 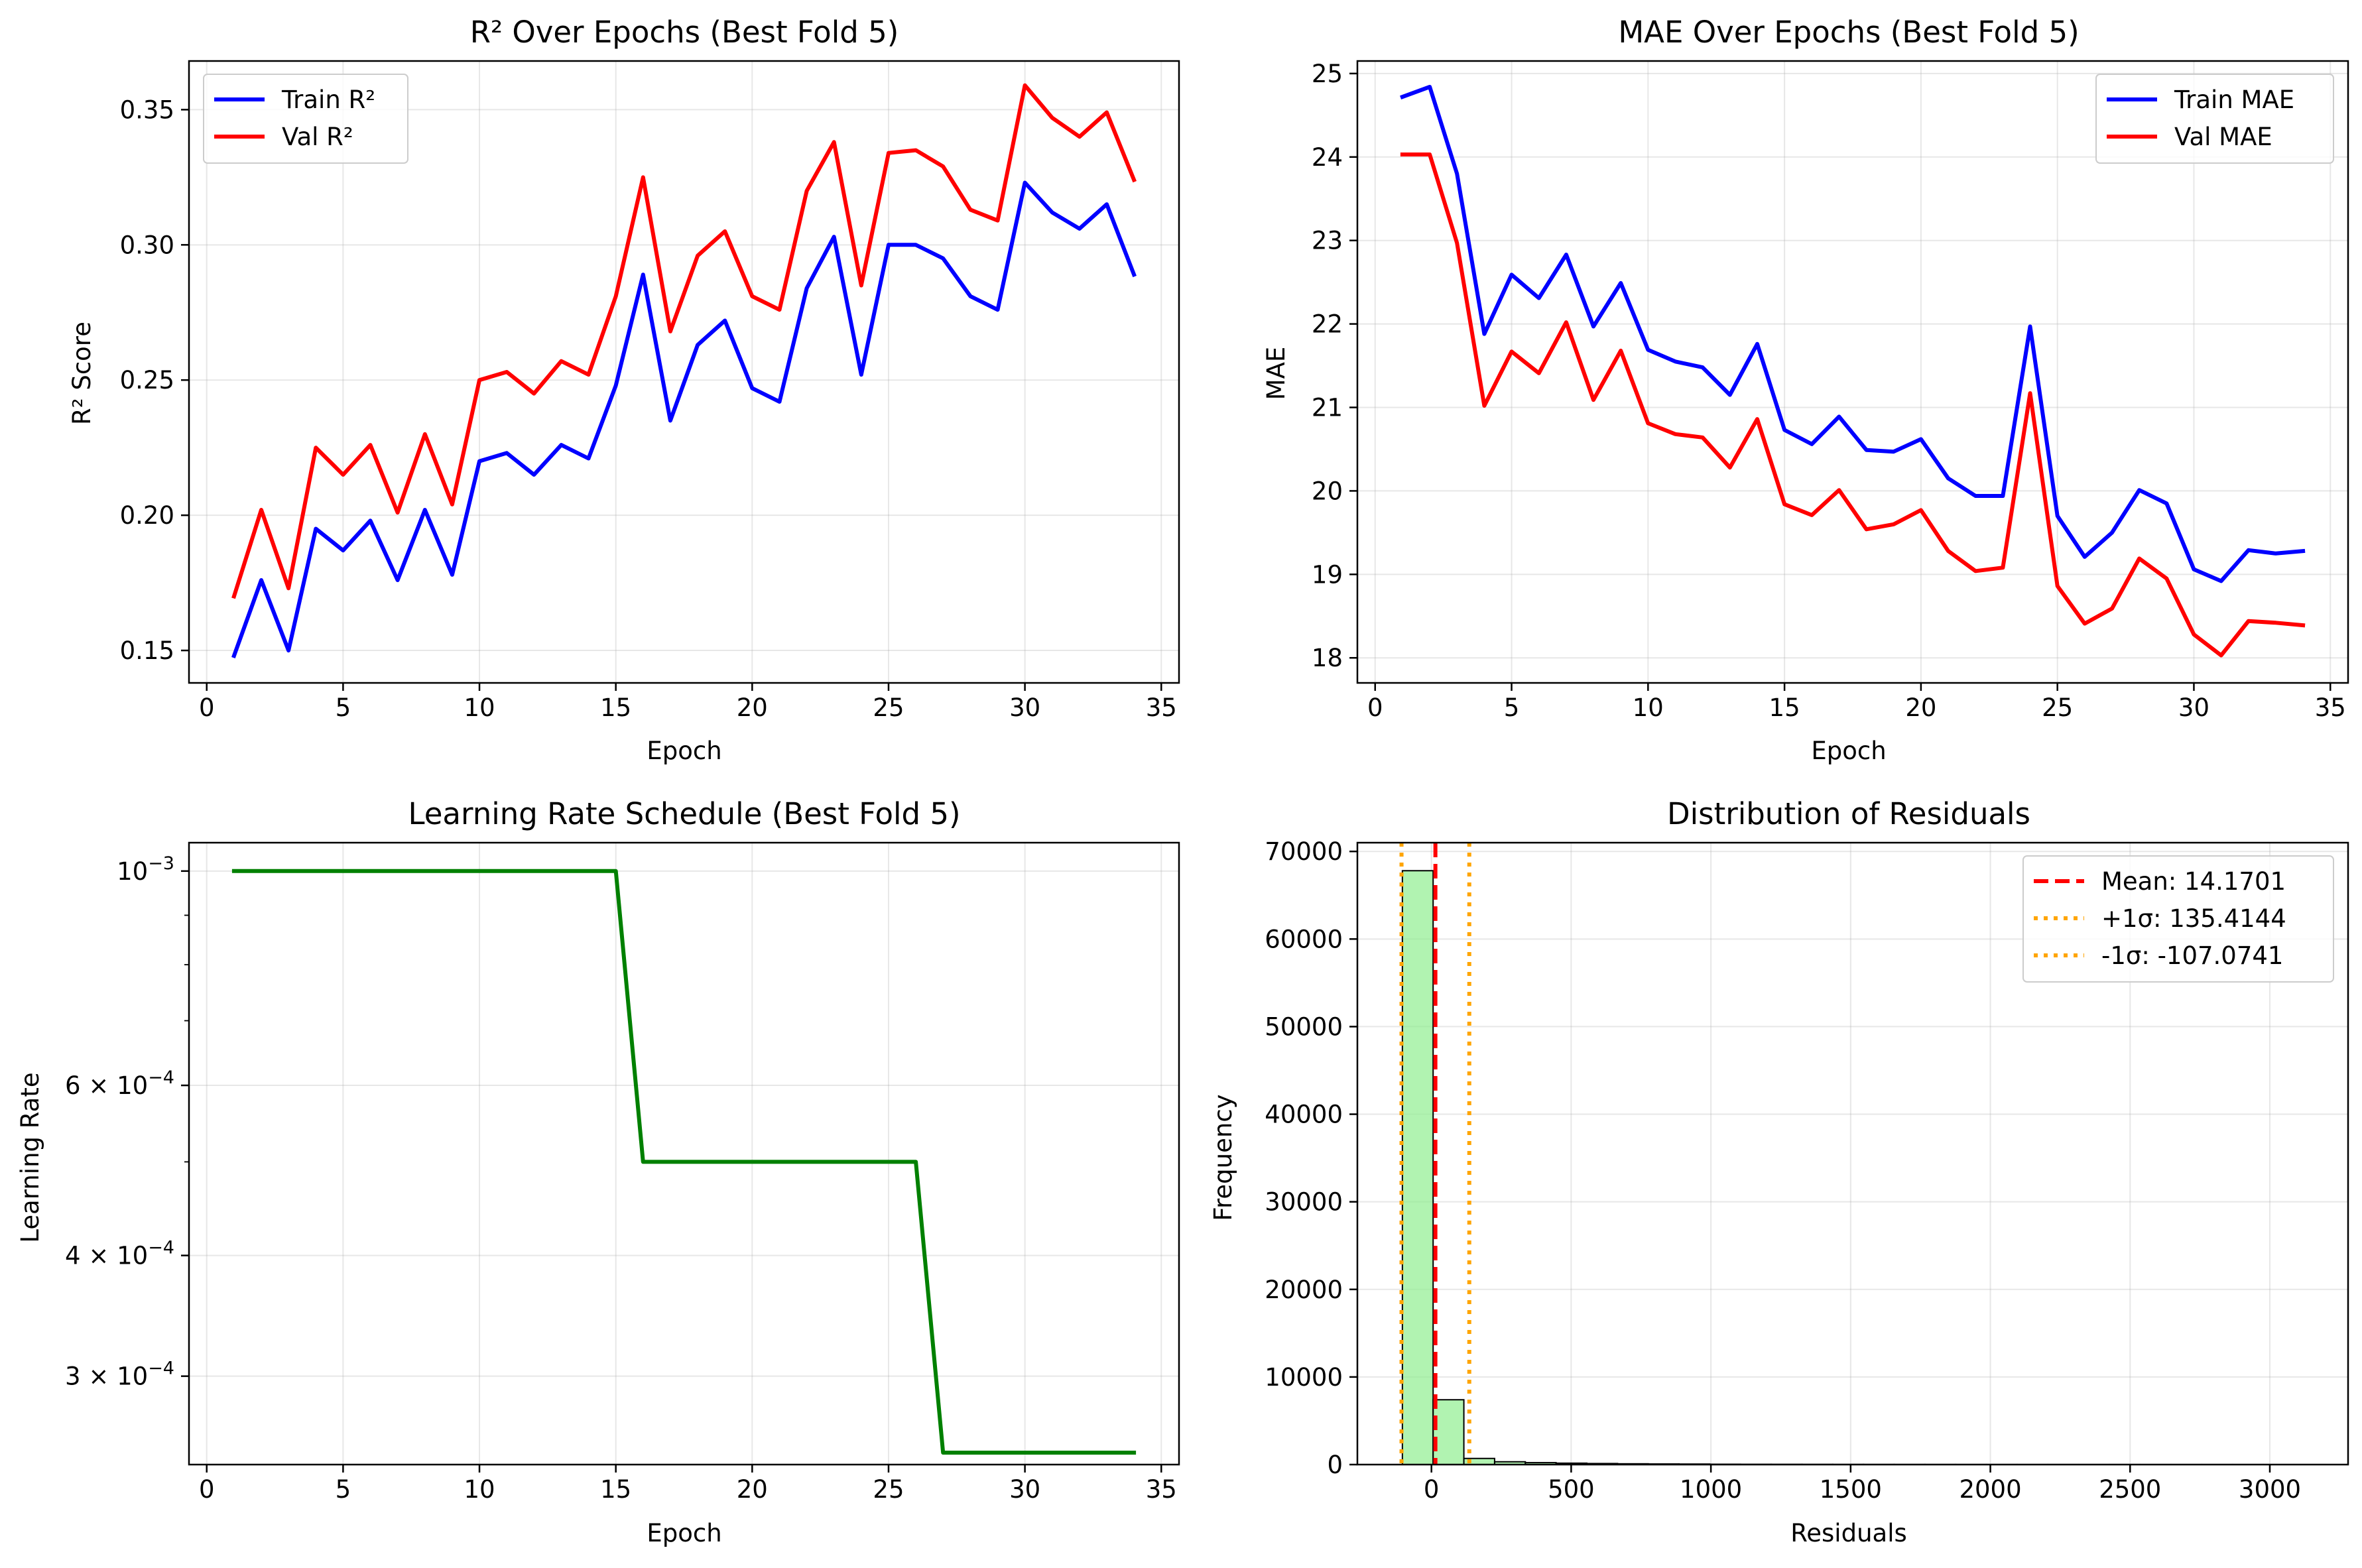 What do you see at coordinates (1276, 373) in the screenshot?
I see `y-axis-label: MAE` at bounding box center [1276, 373].